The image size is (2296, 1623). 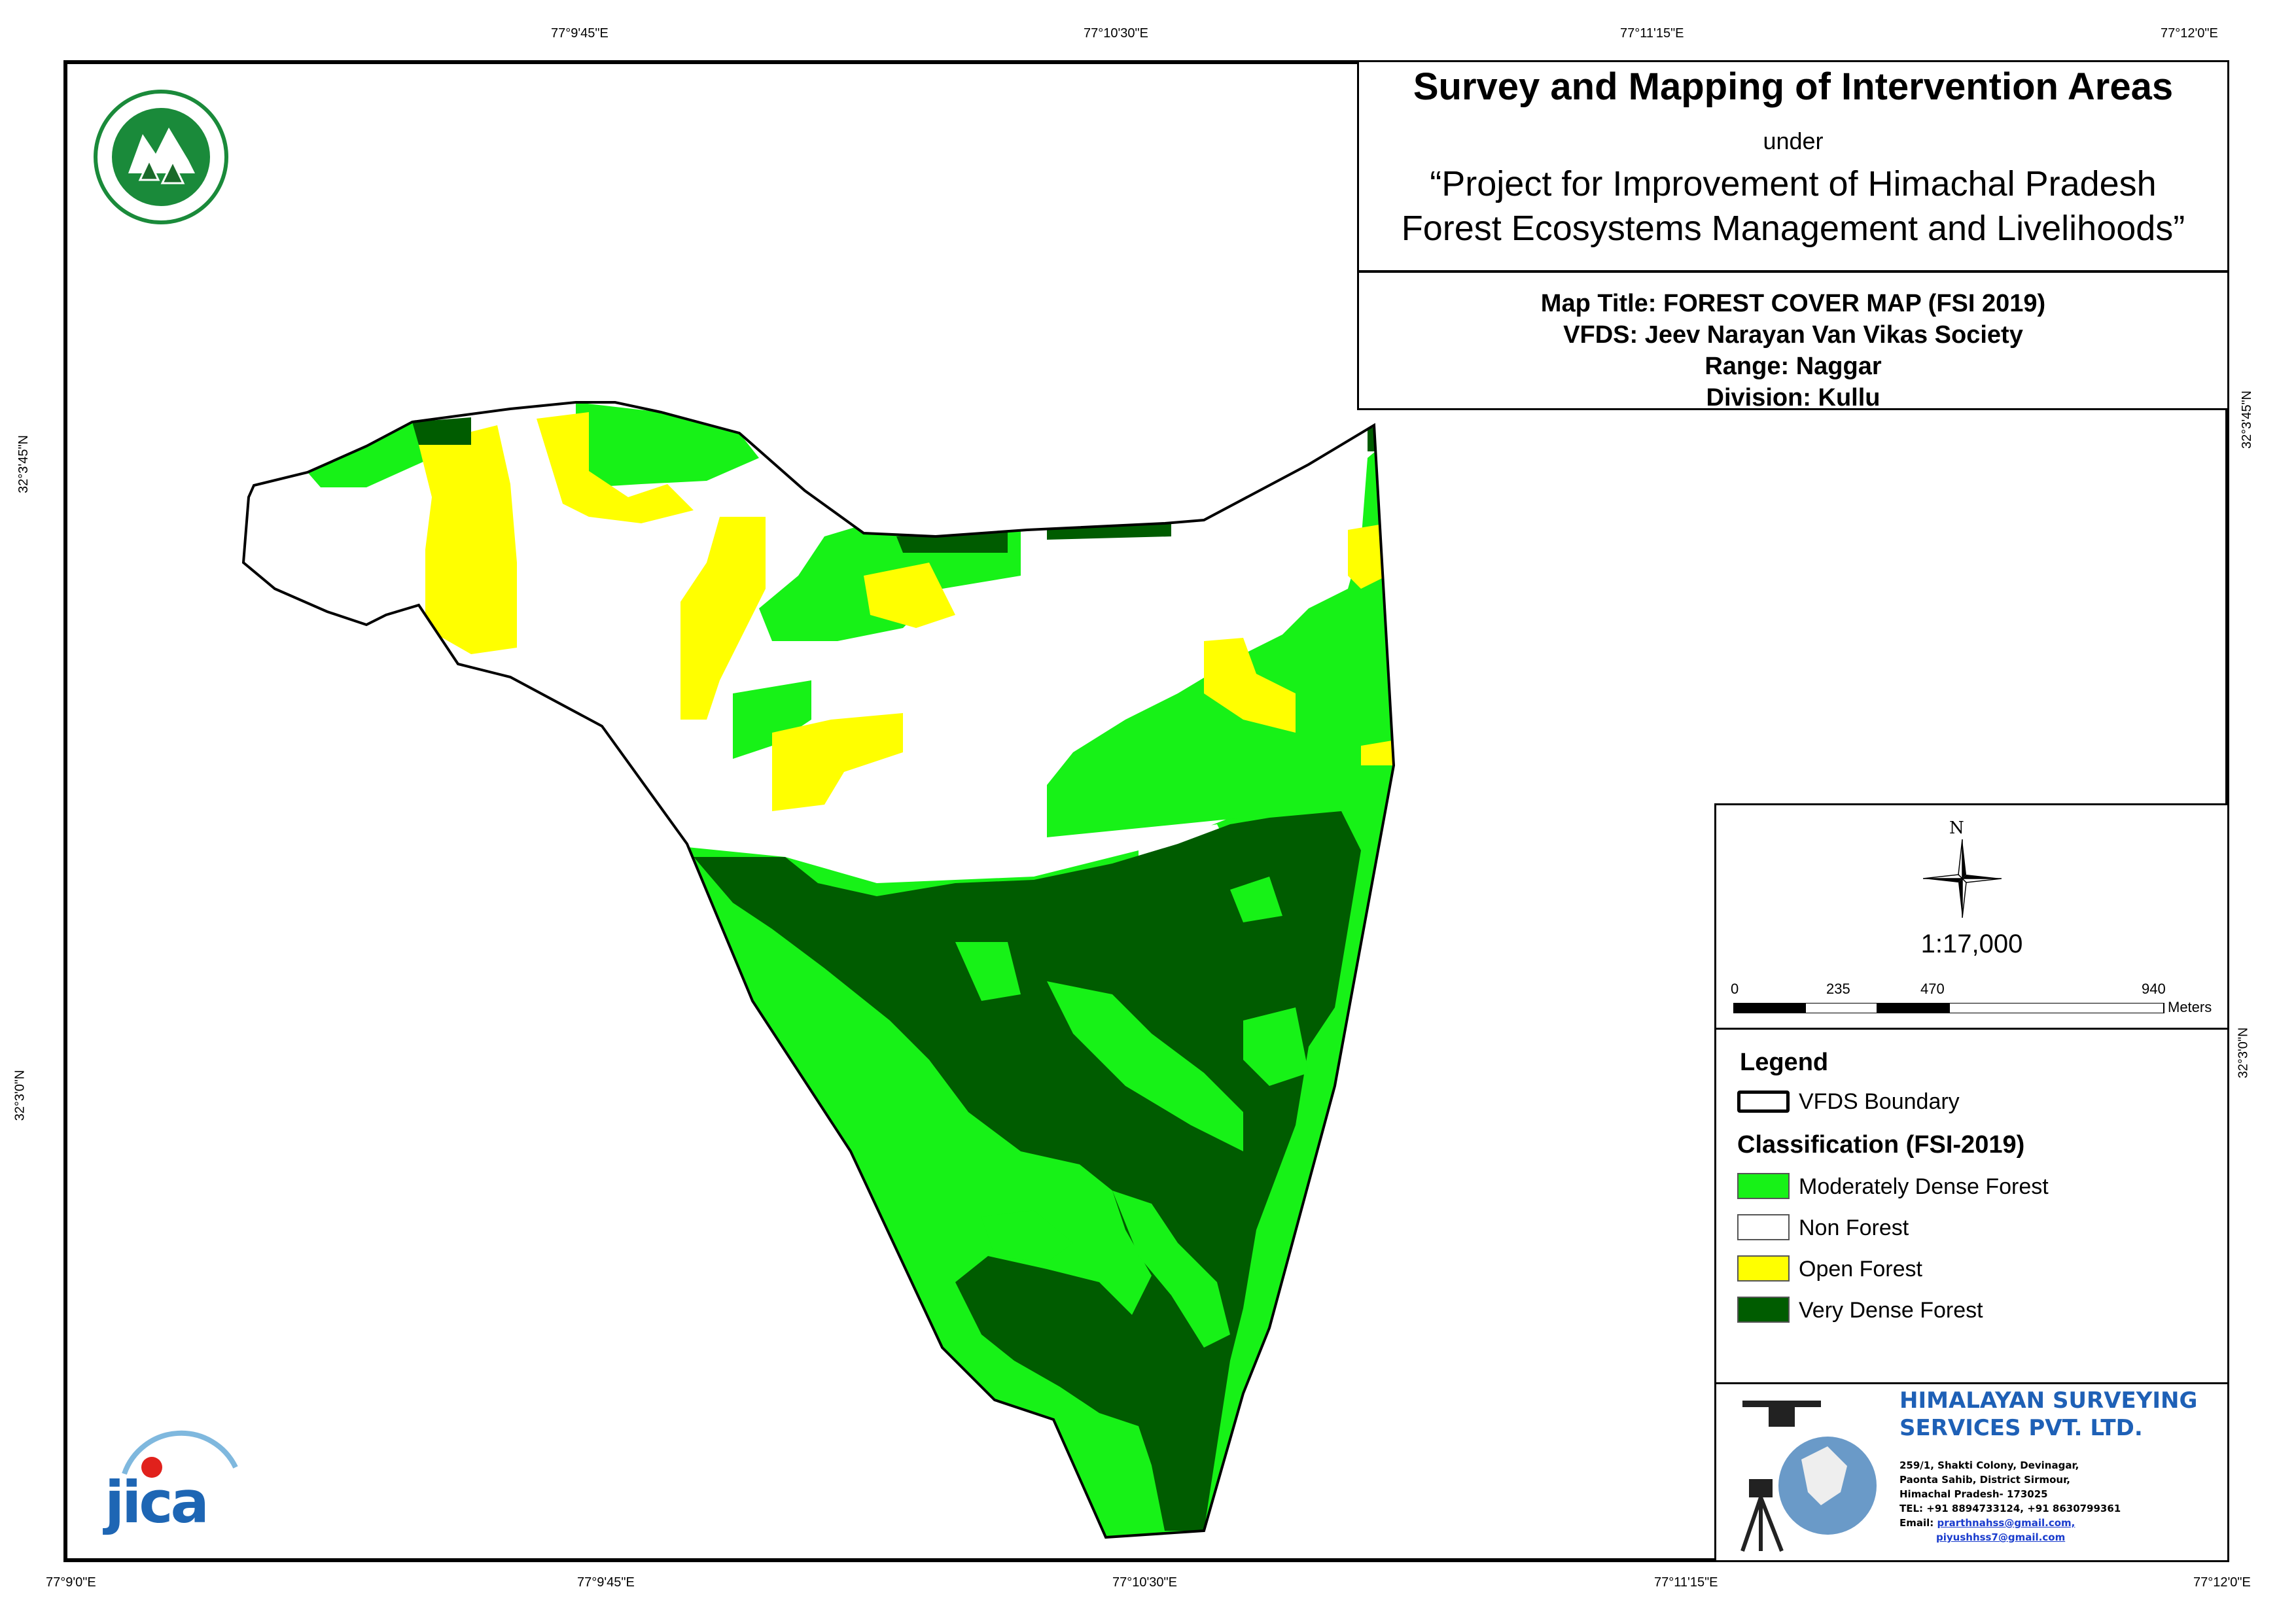 What do you see at coordinates (2006, 1523) in the screenshot?
I see `email-link-1: prarthnahss@gmail.com,` at bounding box center [2006, 1523].